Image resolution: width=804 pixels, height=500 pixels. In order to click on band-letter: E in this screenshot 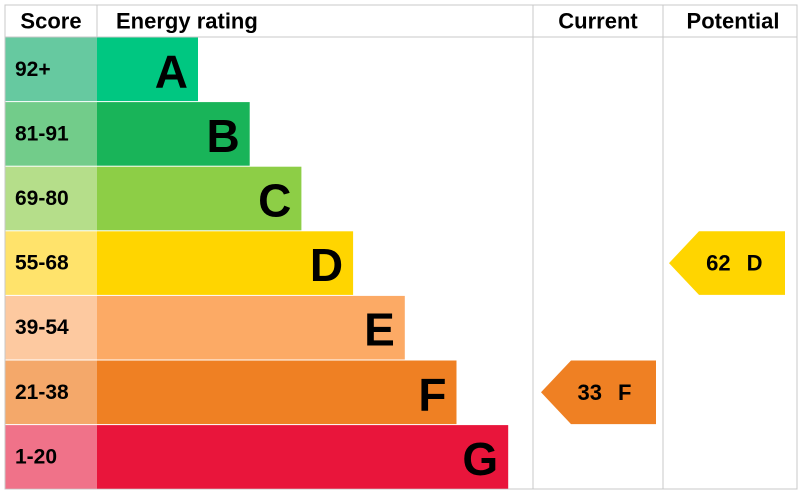, I will do `click(379, 330)`.